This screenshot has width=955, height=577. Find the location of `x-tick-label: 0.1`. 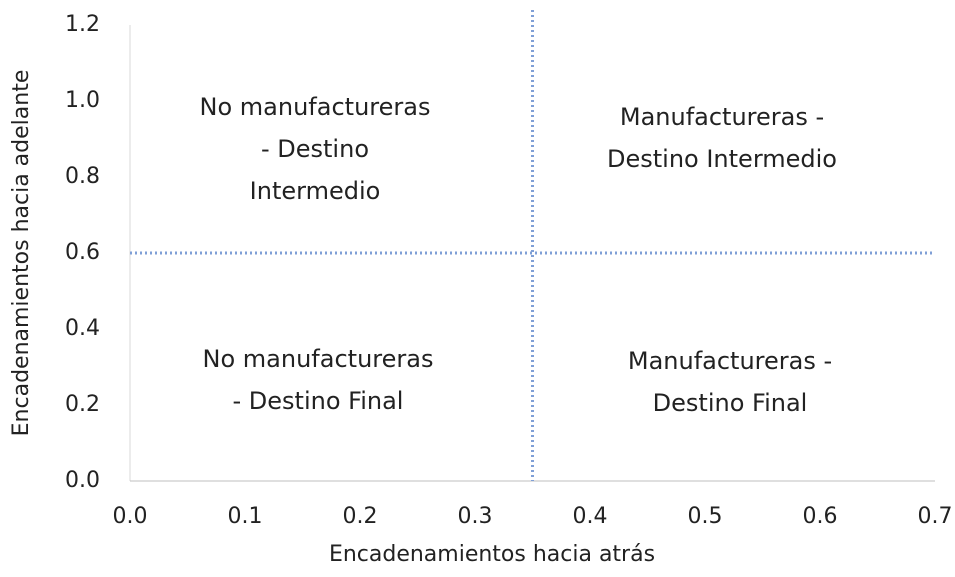

x-tick-label: 0.1 is located at coordinates (245, 516).